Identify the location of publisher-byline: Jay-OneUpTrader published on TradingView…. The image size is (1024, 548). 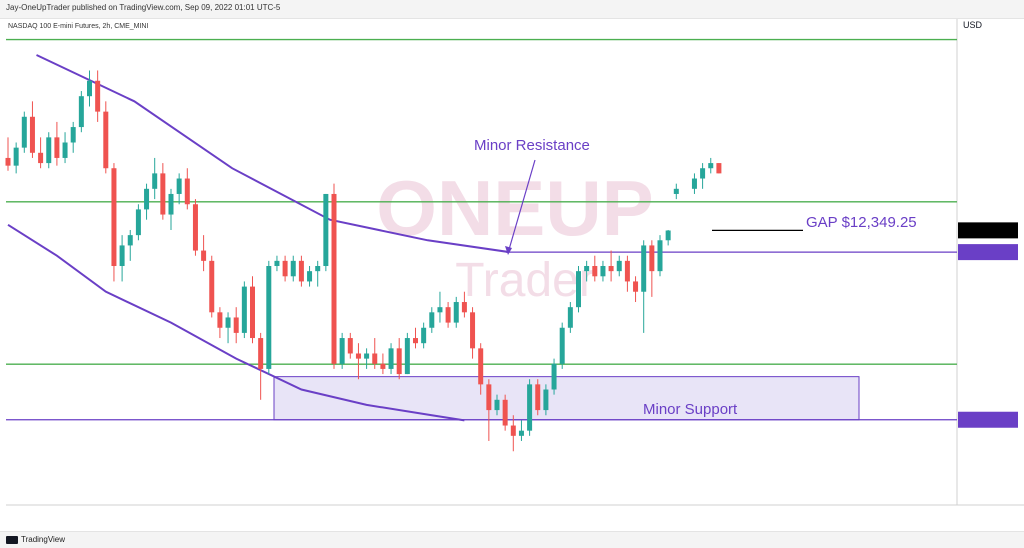
(143, 7).